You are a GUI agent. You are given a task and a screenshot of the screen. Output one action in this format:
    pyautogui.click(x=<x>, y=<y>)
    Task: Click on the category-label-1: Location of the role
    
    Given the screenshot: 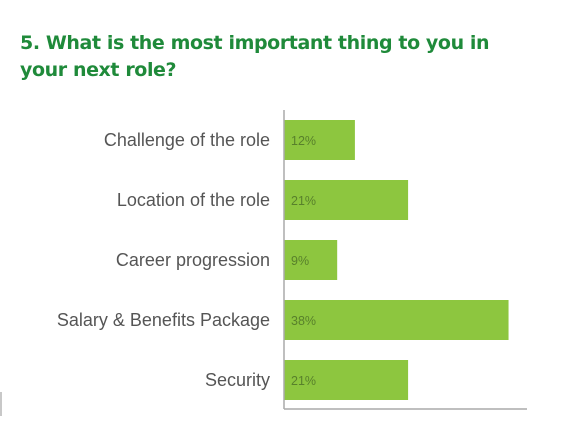 What is the action you would take?
    pyautogui.click(x=193, y=200)
    